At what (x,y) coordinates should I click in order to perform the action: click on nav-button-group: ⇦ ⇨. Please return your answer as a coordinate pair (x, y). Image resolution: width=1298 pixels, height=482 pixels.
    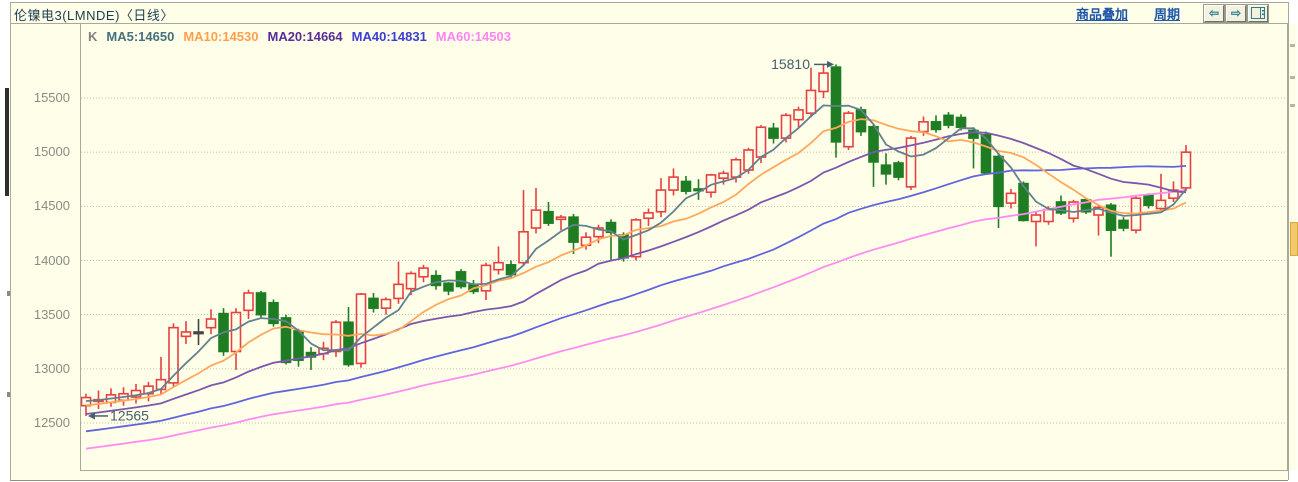
    Looking at the image, I should click on (1236, 13).